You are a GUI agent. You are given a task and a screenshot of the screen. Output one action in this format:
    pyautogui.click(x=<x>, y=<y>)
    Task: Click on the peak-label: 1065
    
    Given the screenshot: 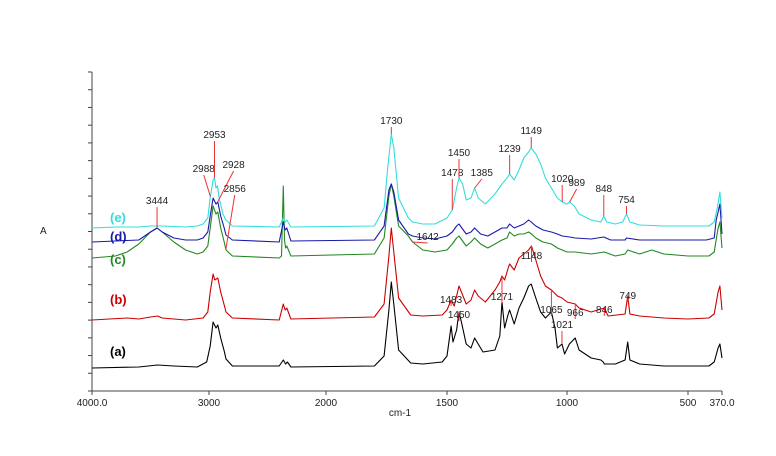 What is the action you would take?
    pyautogui.click(x=551, y=310)
    